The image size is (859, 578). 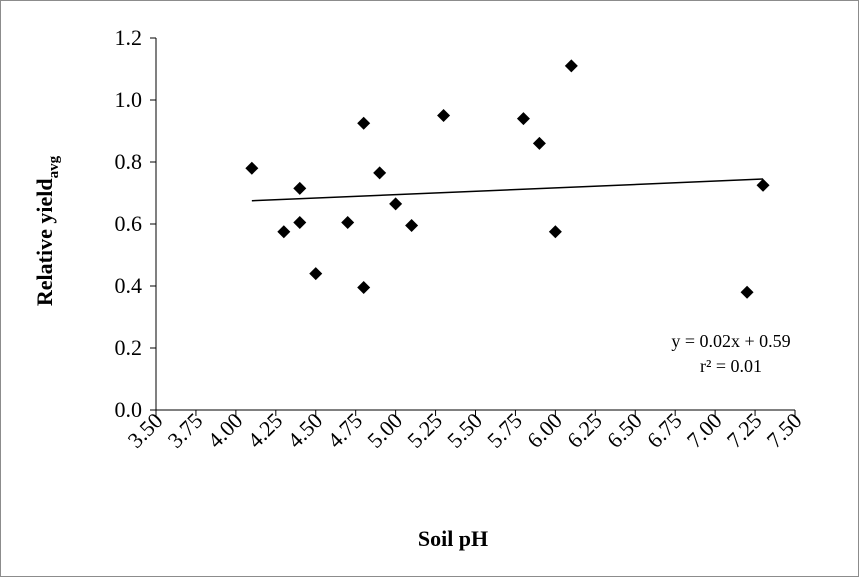 What do you see at coordinates (624, 430) in the screenshot?
I see `x-tick-label: 6.50` at bounding box center [624, 430].